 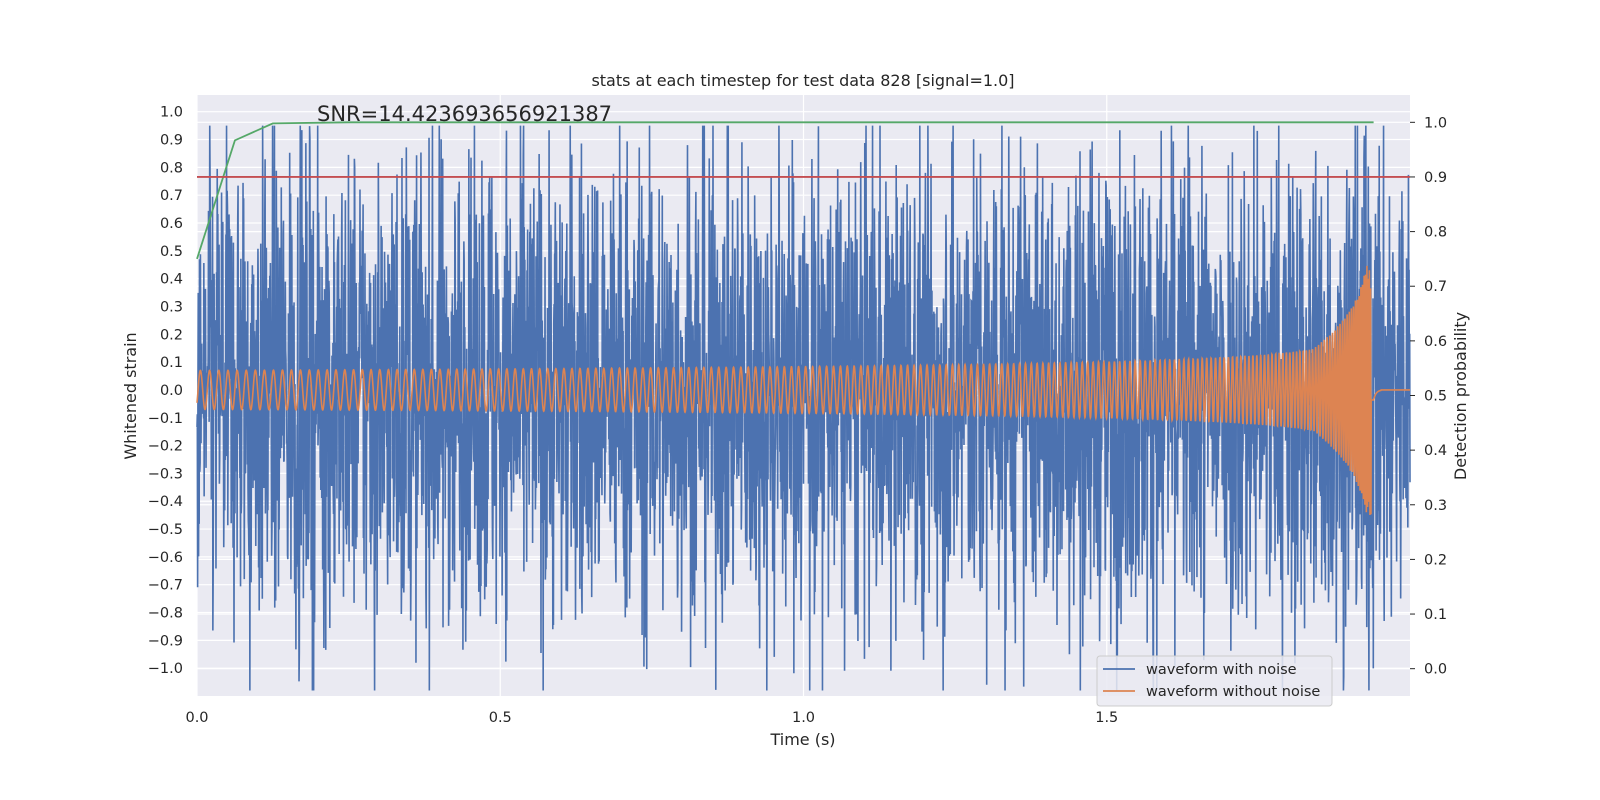 What do you see at coordinates (165, 530) in the screenshot?
I see `y-tick-label-left: −0.5` at bounding box center [165, 530].